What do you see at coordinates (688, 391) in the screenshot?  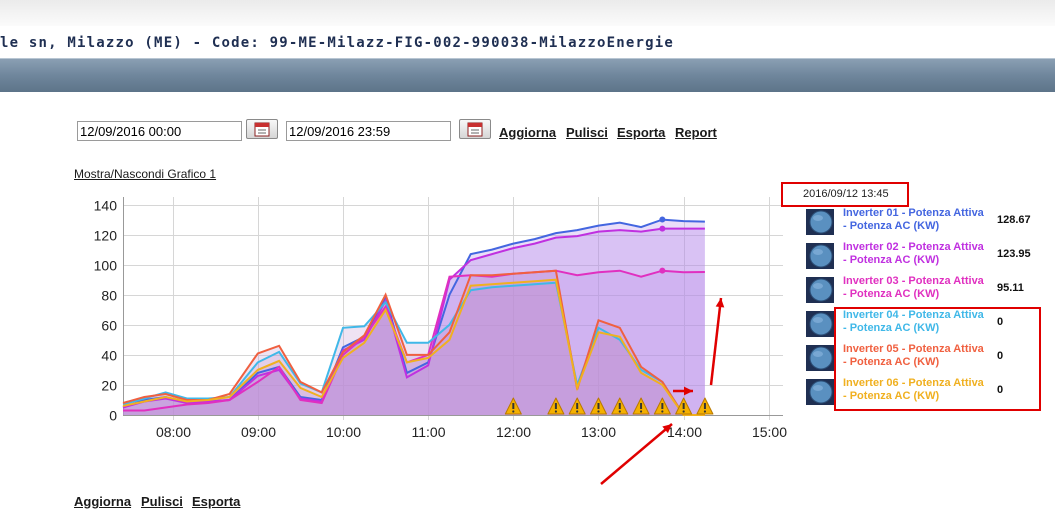 I see `annotation-arrow-2-head` at bounding box center [688, 391].